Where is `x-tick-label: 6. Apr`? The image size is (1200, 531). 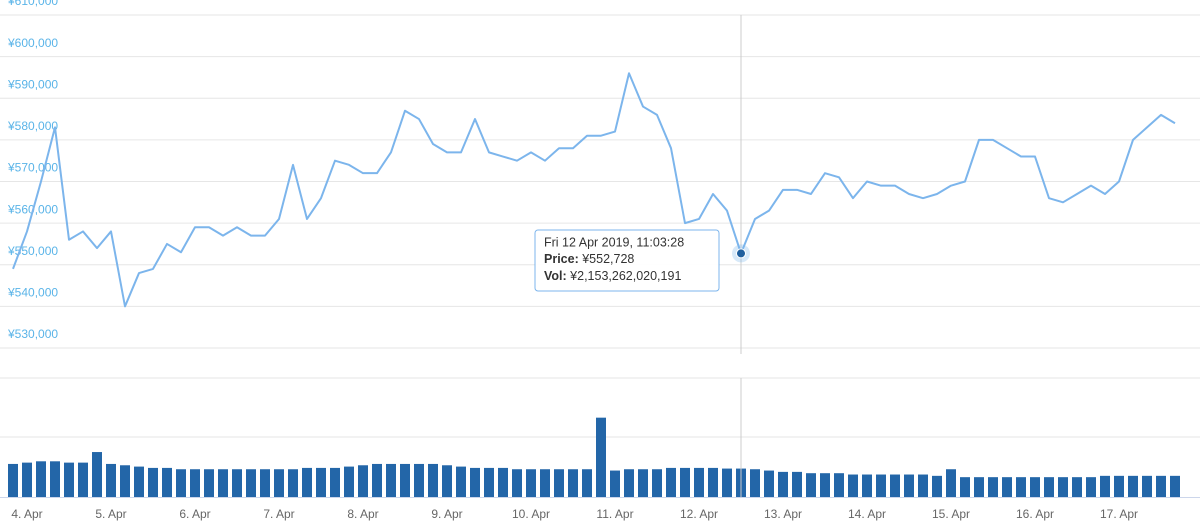
x-tick-label: 6. Apr is located at coordinates (194, 514).